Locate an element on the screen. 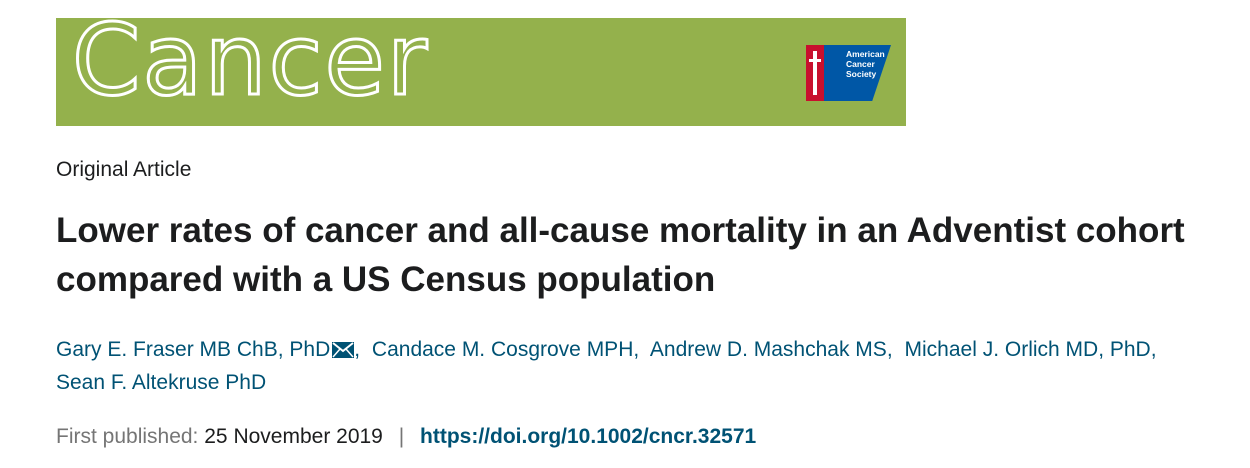 The image size is (1250, 468). acs-logo-sword-icon is located at coordinates (815, 73).